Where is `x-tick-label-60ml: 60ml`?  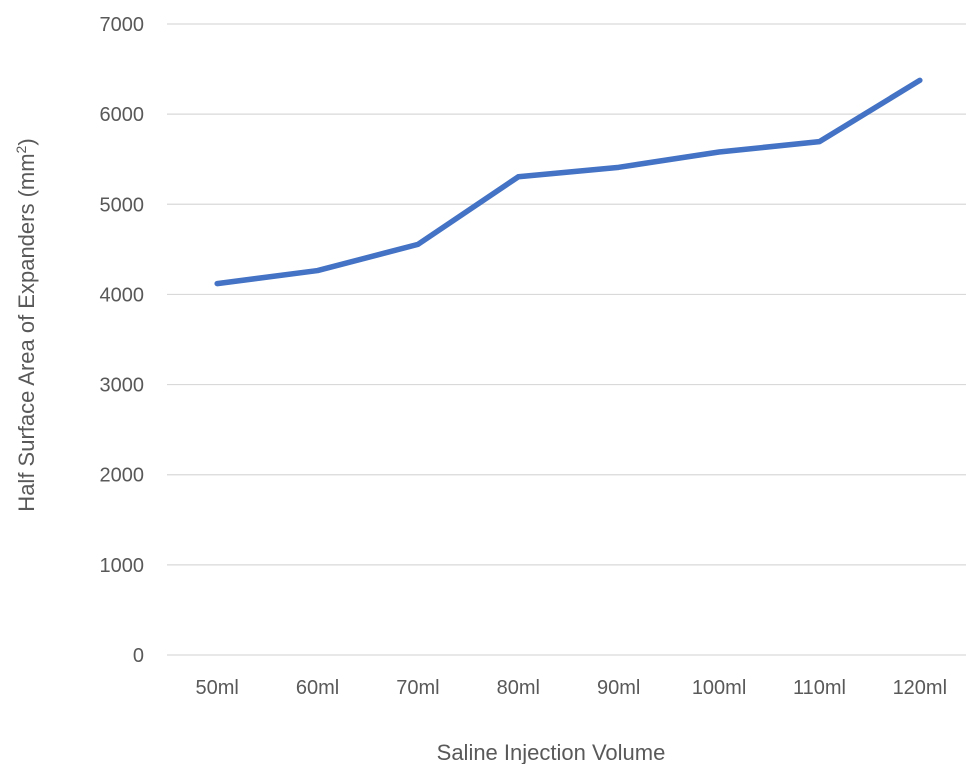
x-tick-label-60ml: 60ml is located at coordinates (317, 688).